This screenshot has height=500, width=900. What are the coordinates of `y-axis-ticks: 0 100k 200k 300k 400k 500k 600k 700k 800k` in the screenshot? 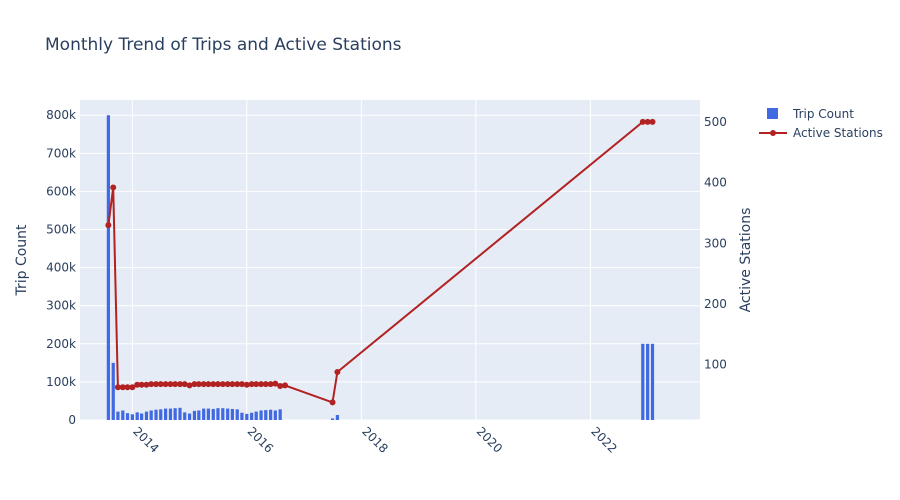 It's located at (61, 267).